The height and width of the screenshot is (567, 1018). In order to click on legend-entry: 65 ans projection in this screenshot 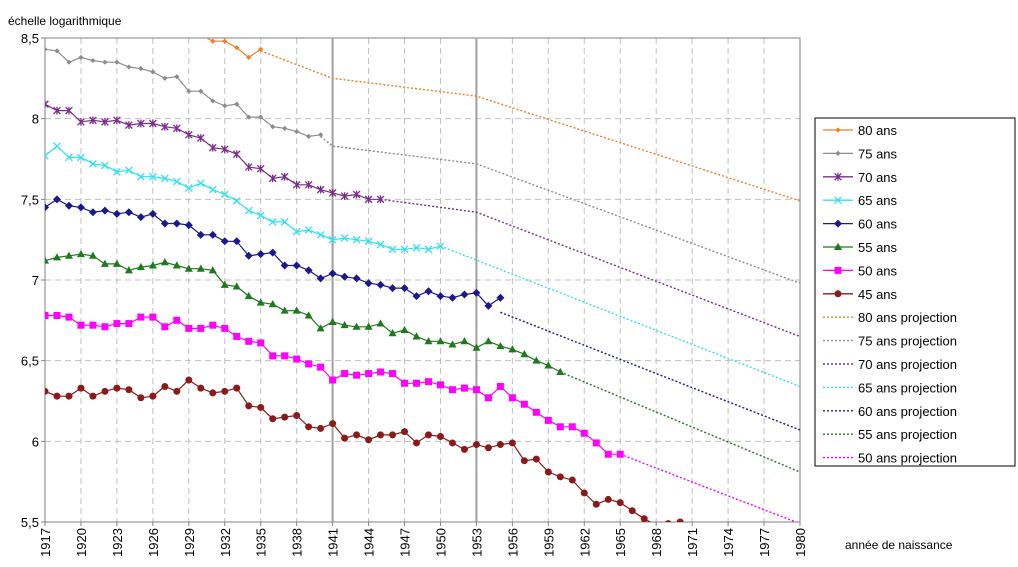, I will do `click(890, 387)`.